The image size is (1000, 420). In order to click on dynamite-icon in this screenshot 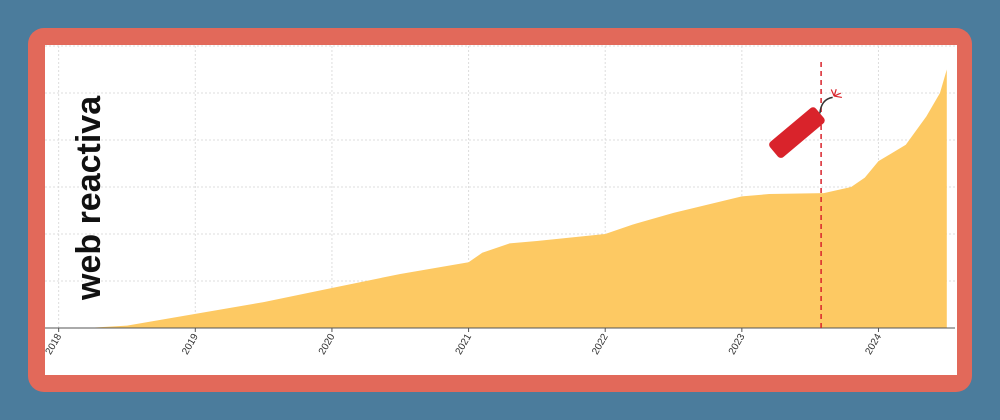, I will do `click(805, 123)`.